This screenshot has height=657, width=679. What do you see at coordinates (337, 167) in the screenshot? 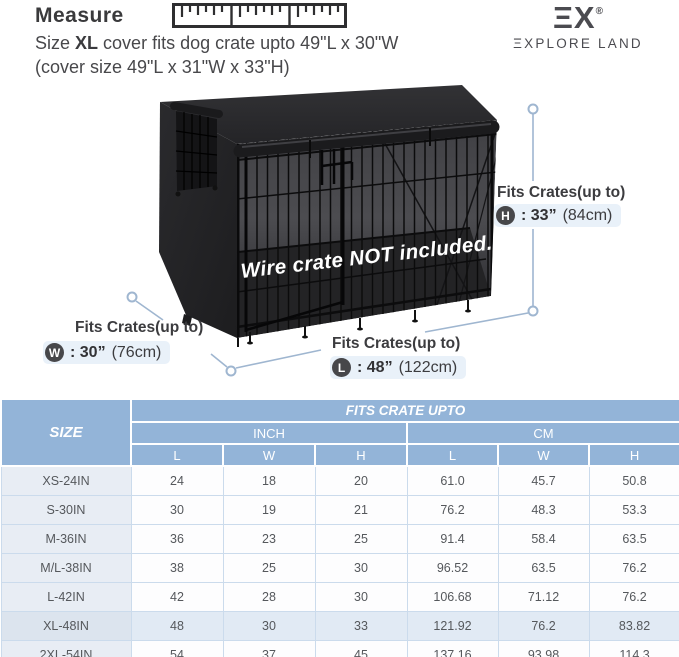
I see `door-latch` at bounding box center [337, 167].